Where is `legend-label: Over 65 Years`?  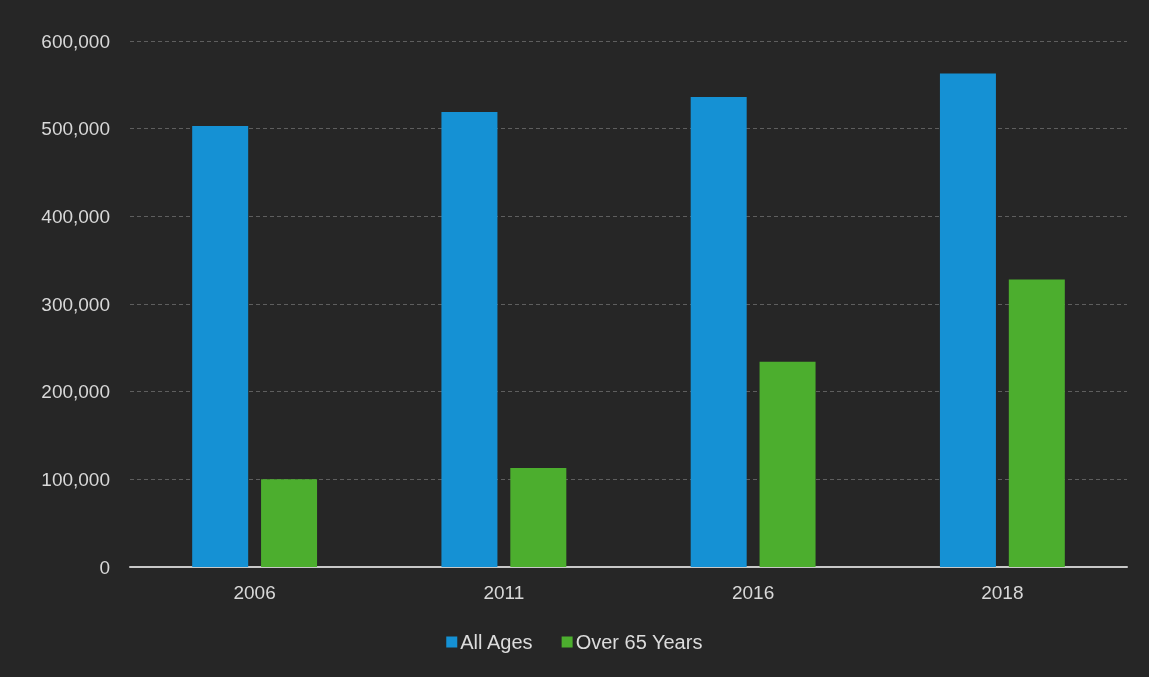
legend-label: Over 65 Years is located at coordinates (639, 642).